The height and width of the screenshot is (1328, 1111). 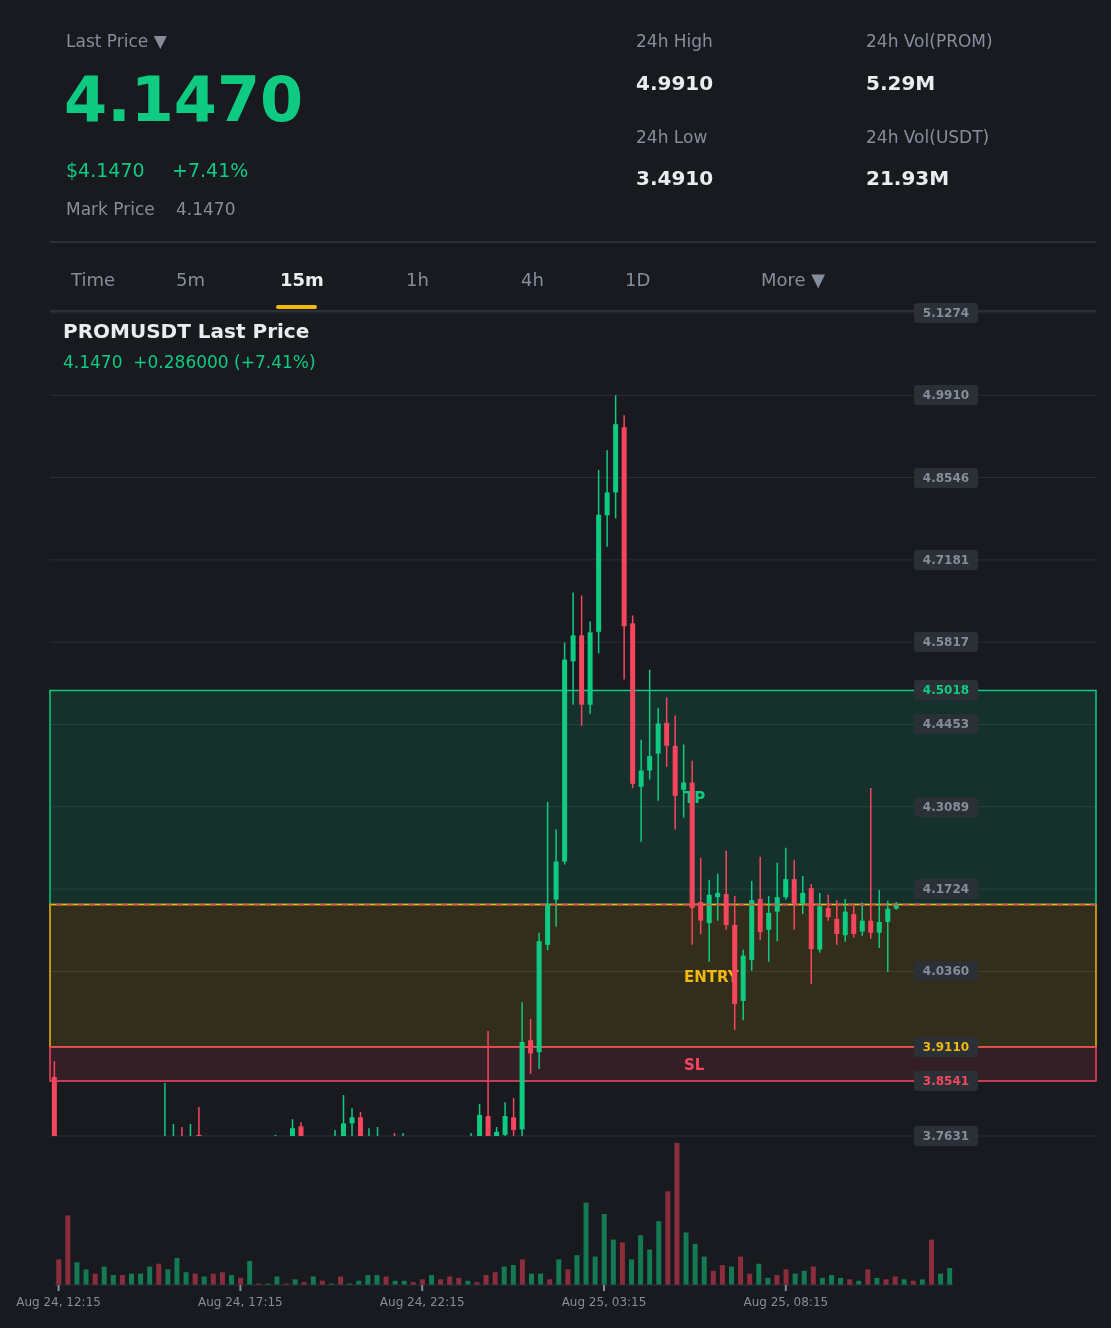 I want to click on text: 15m, so click(x=302, y=279).